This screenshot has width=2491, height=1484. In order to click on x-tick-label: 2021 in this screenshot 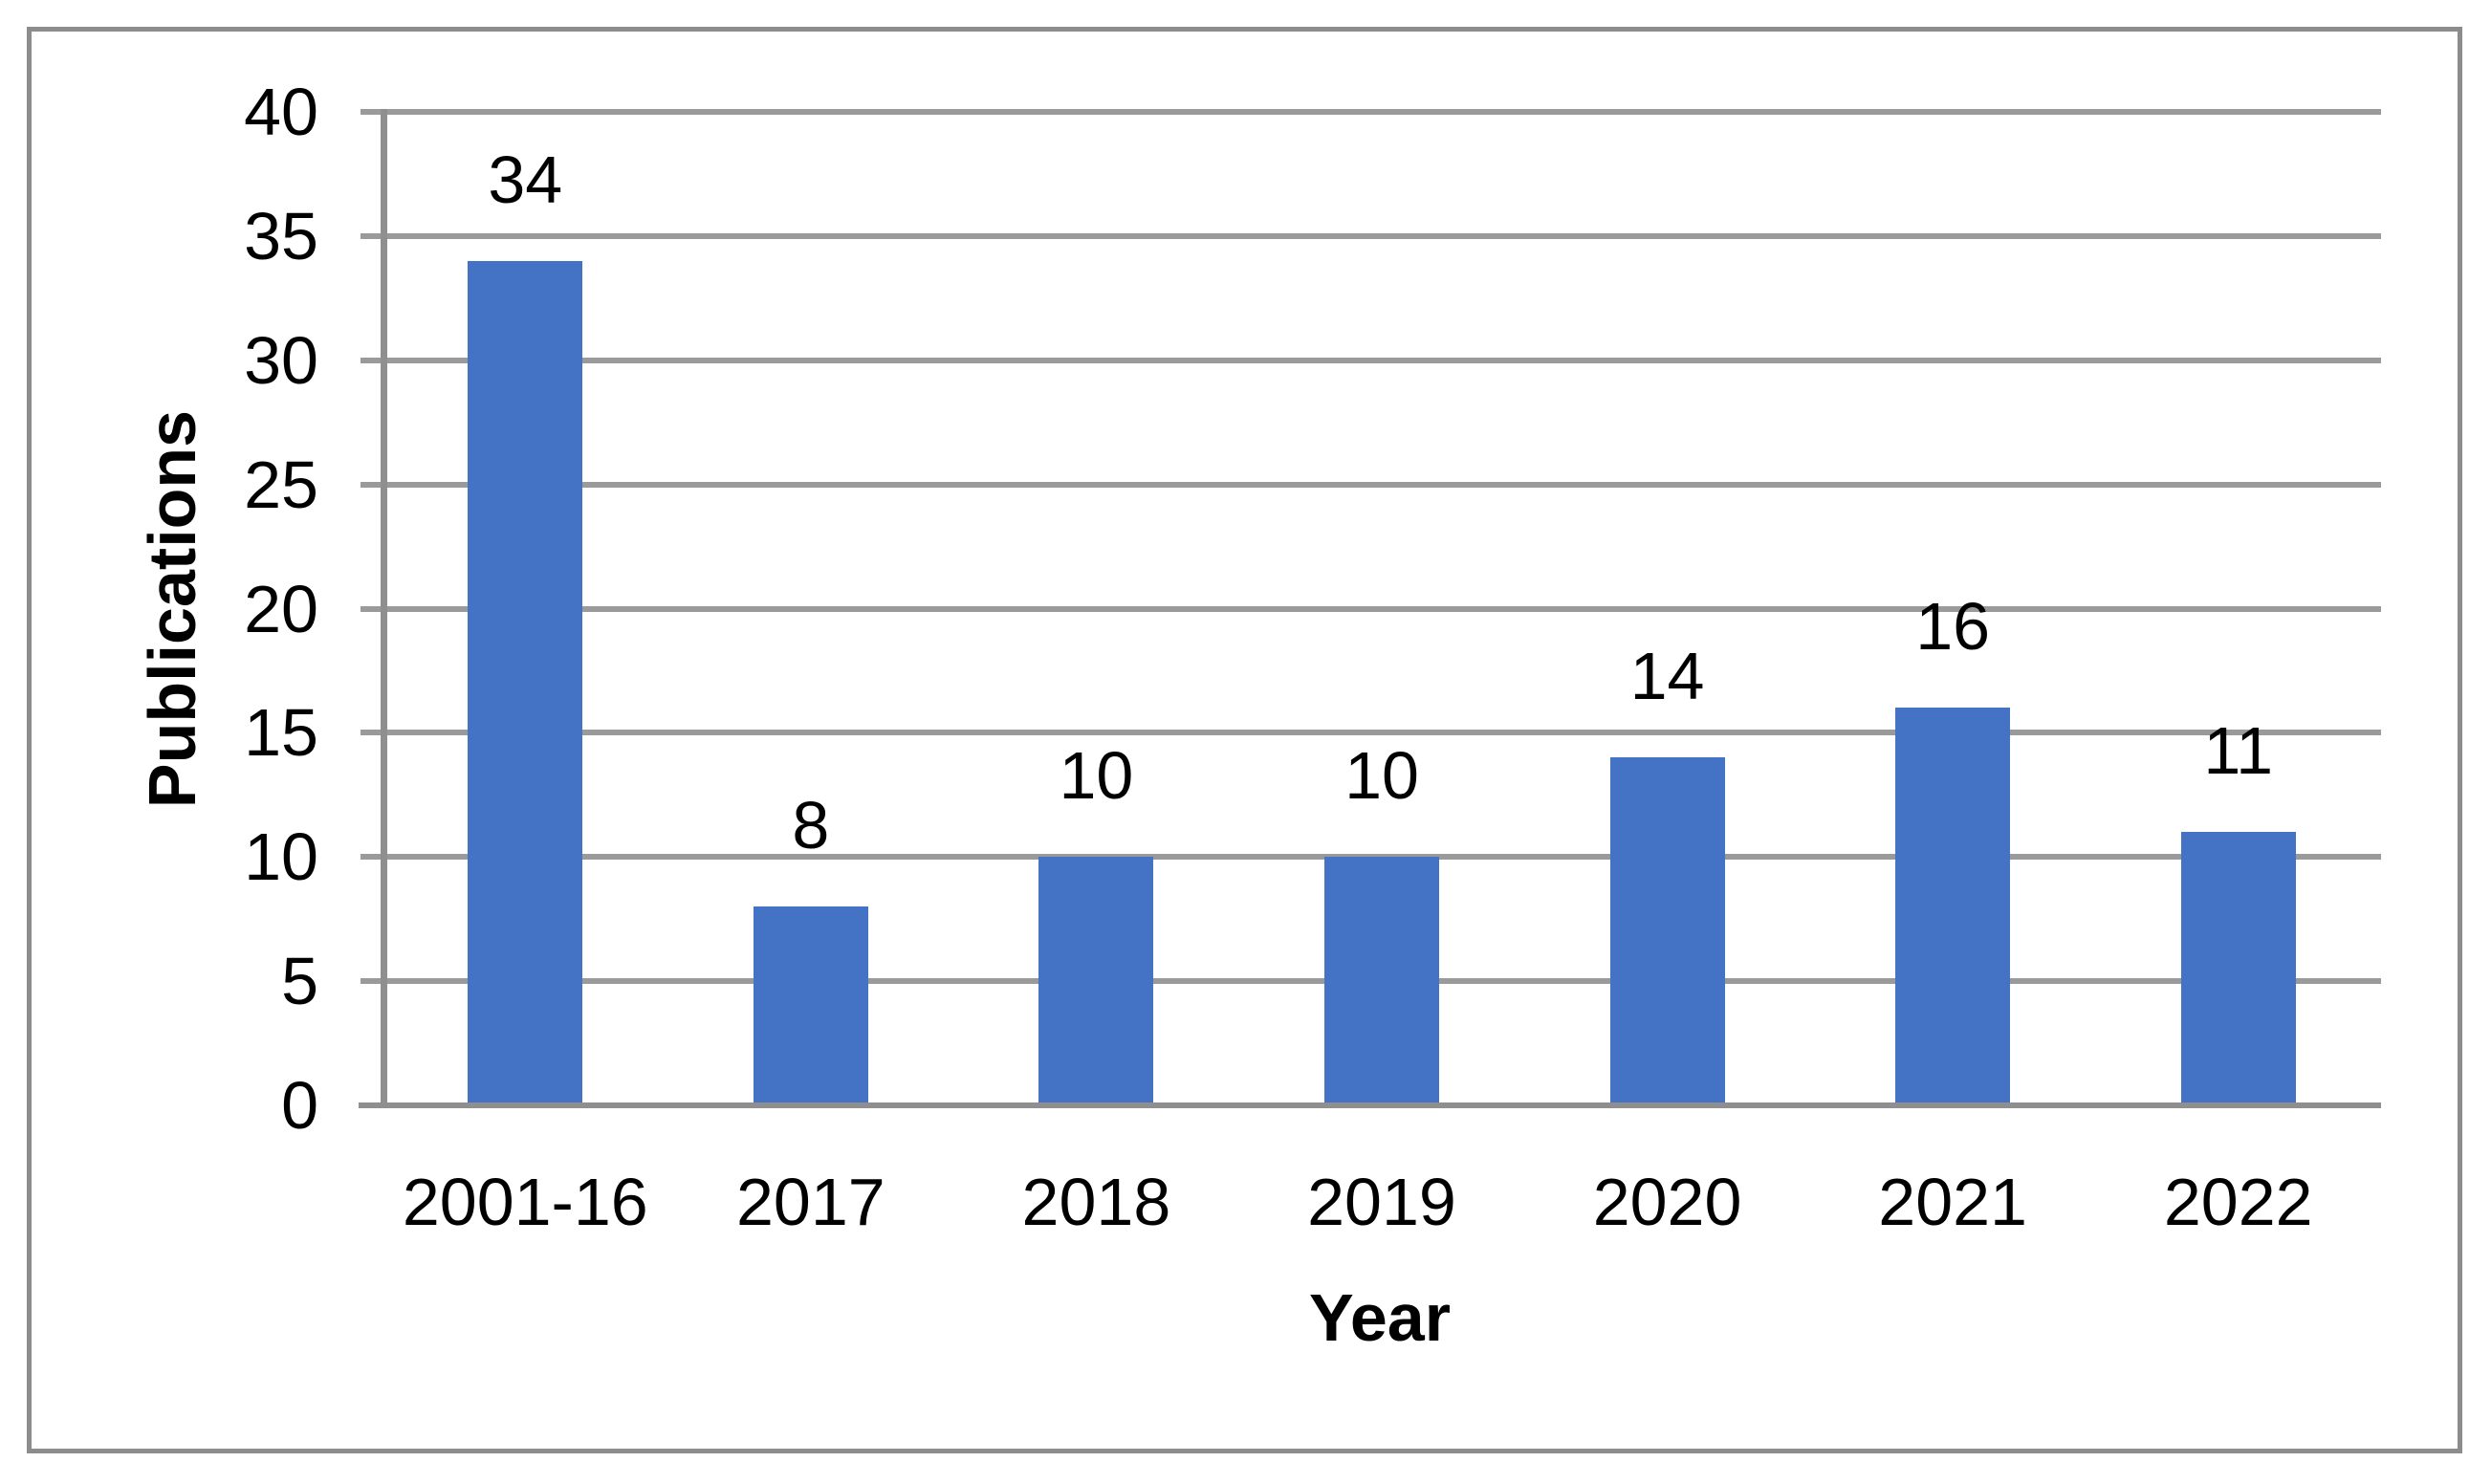, I will do `click(1953, 1202)`.